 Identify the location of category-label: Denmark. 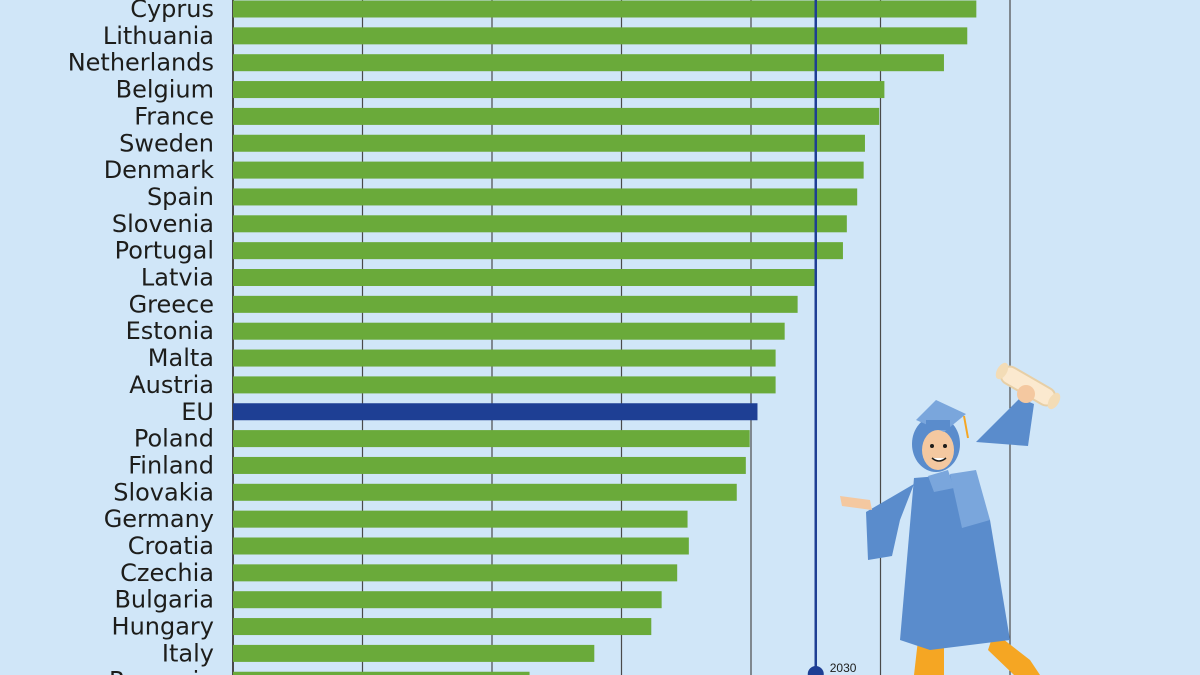
(159, 170).